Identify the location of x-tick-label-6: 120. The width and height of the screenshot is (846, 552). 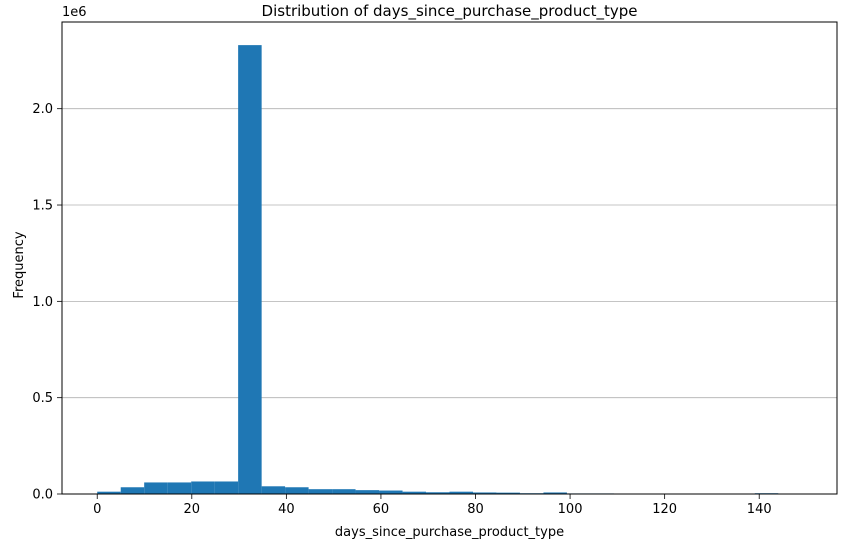
(664, 509).